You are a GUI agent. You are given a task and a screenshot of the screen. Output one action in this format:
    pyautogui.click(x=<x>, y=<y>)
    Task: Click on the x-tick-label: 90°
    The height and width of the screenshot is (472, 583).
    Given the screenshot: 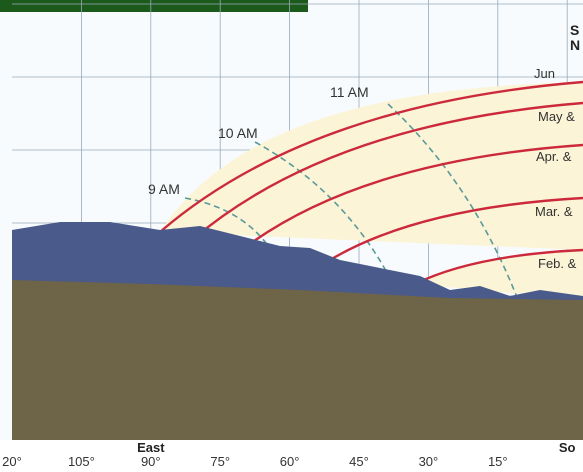 What is the action you would take?
    pyautogui.click(x=151, y=461)
    